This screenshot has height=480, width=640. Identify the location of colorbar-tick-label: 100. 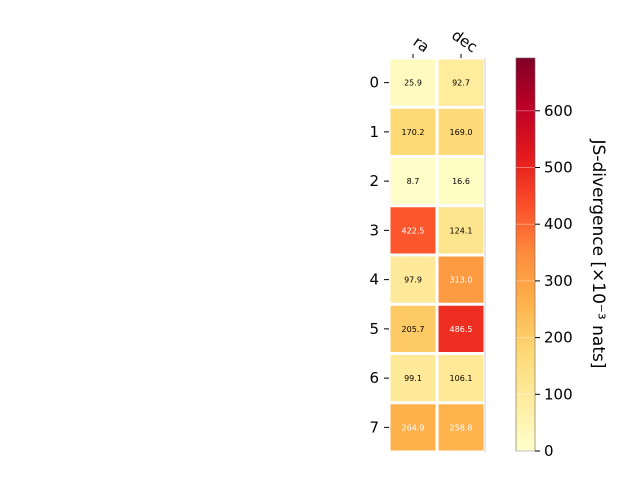
(558, 394).